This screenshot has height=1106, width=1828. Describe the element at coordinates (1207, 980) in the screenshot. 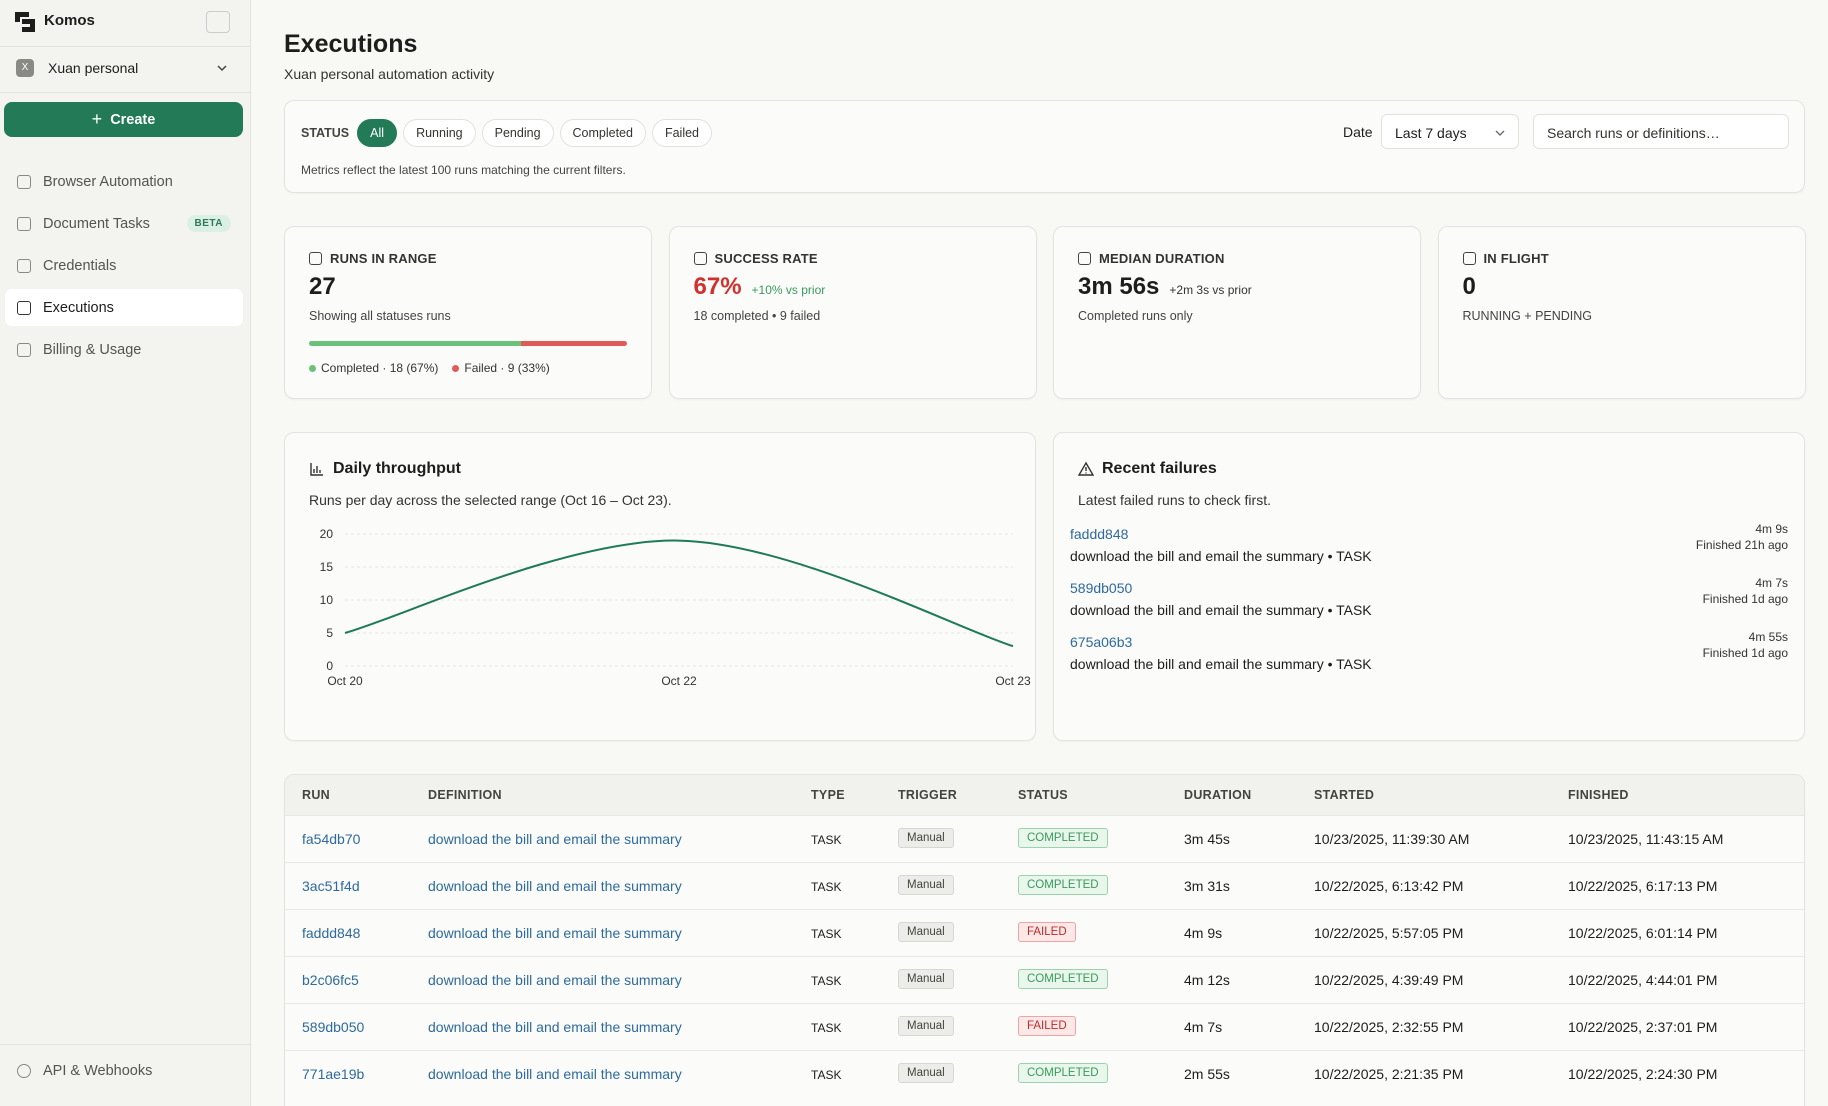

I see `duration: 4m 12s` at that location.